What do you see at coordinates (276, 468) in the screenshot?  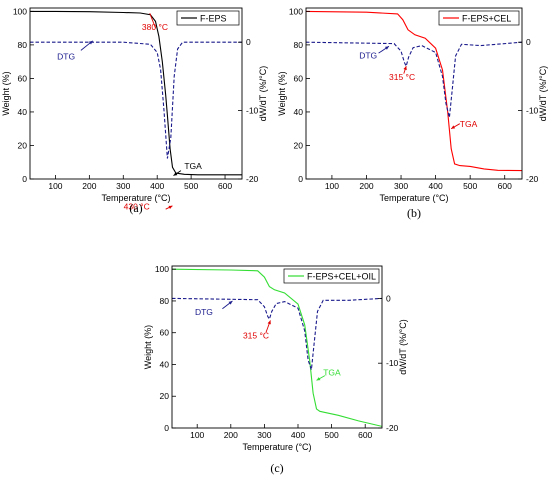 I see `panel-label: (c)` at bounding box center [276, 468].